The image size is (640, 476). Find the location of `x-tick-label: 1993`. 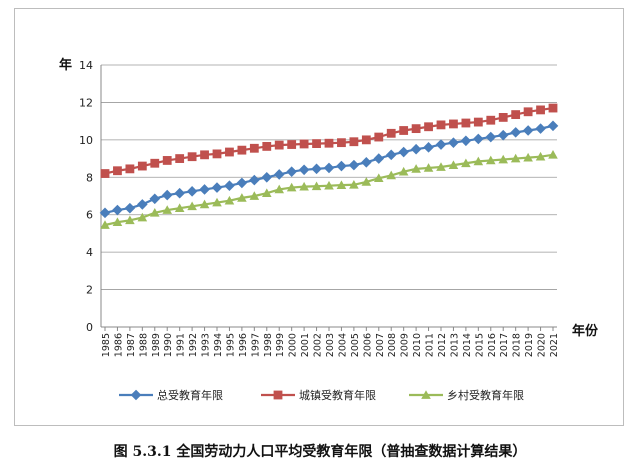

x-tick-label: 1993 is located at coordinates (206, 345).